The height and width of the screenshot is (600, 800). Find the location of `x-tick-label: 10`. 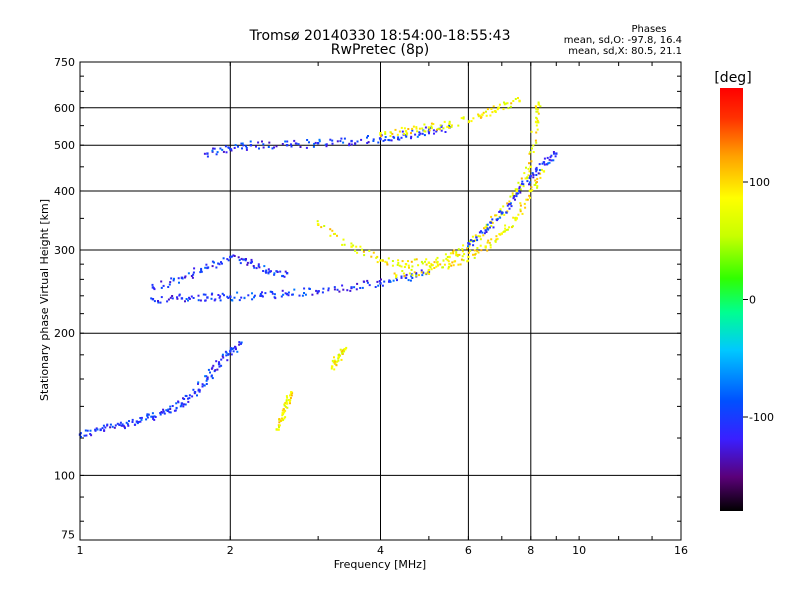

x-tick-label: 10 is located at coordinates (579, 550).